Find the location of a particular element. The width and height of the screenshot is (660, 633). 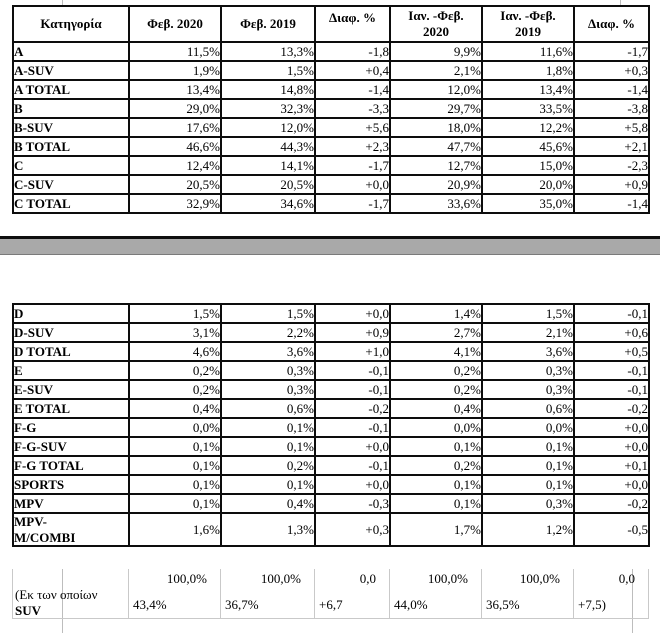

value-cell: 14,1% is located at coordinates (268, 165).